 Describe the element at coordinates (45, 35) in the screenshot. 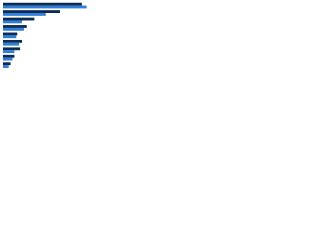

I see `chart` at that location.